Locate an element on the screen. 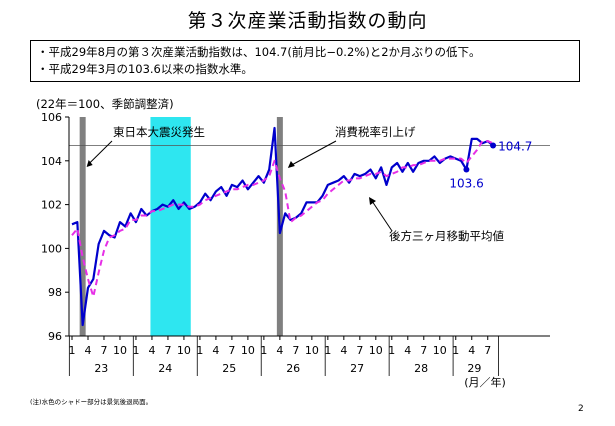 This screenshot has height=426, width=615. latest-value-label: 104.7 is located at coordinates (515, 146).